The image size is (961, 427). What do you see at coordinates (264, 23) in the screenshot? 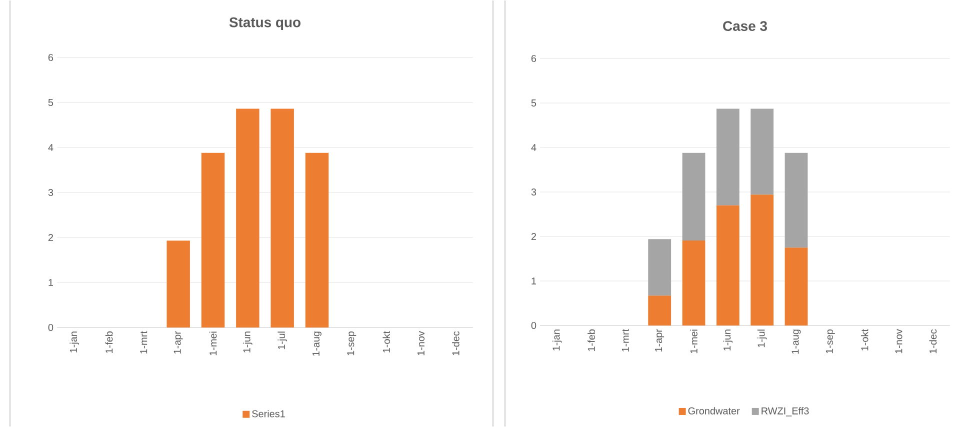
I see `chart-title: Status quo` at bounding box center [264, 23].